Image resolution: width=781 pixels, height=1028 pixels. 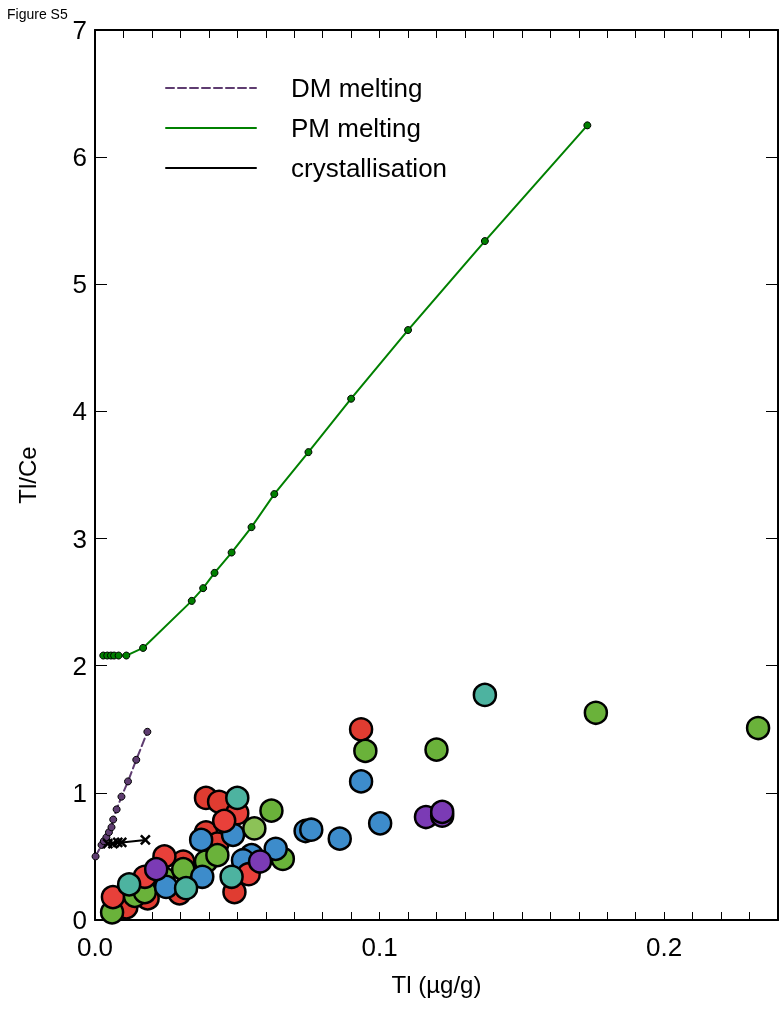 I want to click on legend-label: DM melting, so click(x=357, y=88).